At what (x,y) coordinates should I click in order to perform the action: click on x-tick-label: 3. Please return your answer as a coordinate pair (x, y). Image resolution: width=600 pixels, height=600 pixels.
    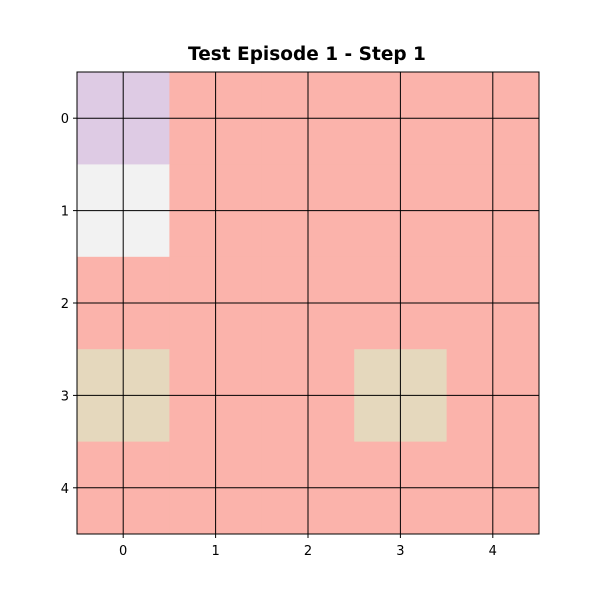
    Looking at the image, I should click on (400, 551).